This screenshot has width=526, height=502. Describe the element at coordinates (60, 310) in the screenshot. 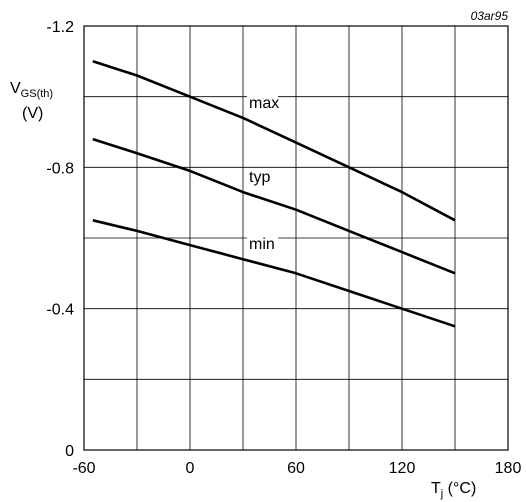

I see `y-tick-label: -0.4` at that location.